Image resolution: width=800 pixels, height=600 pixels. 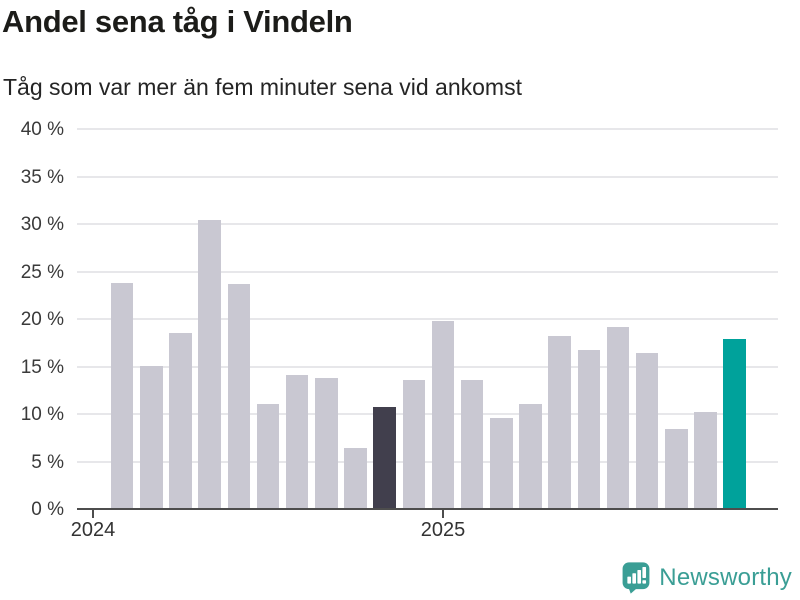 What do you see at coordinates (42, 367) in the screenshot?
I see `y-axis-tick-label: 15 %` at bounding box center [42, 367].